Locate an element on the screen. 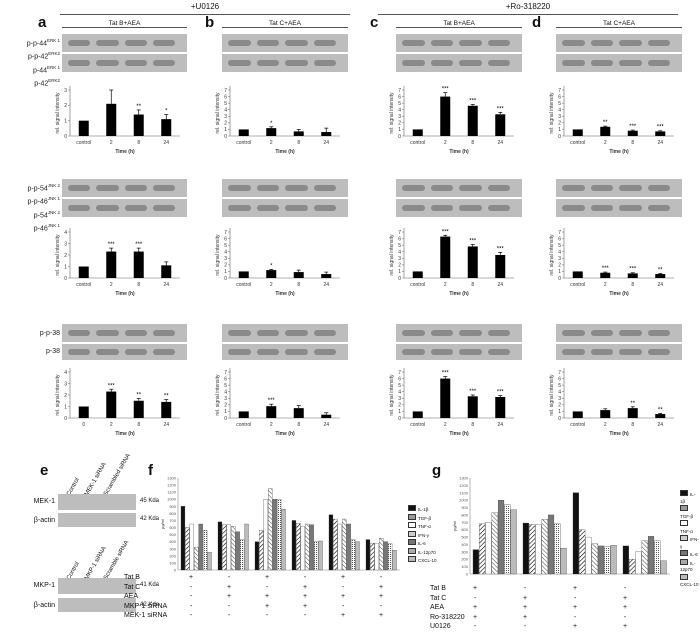 The height and width of the screenshot is (643, 700). y-tick-label: 1100 is located at coordinates (171, 492).